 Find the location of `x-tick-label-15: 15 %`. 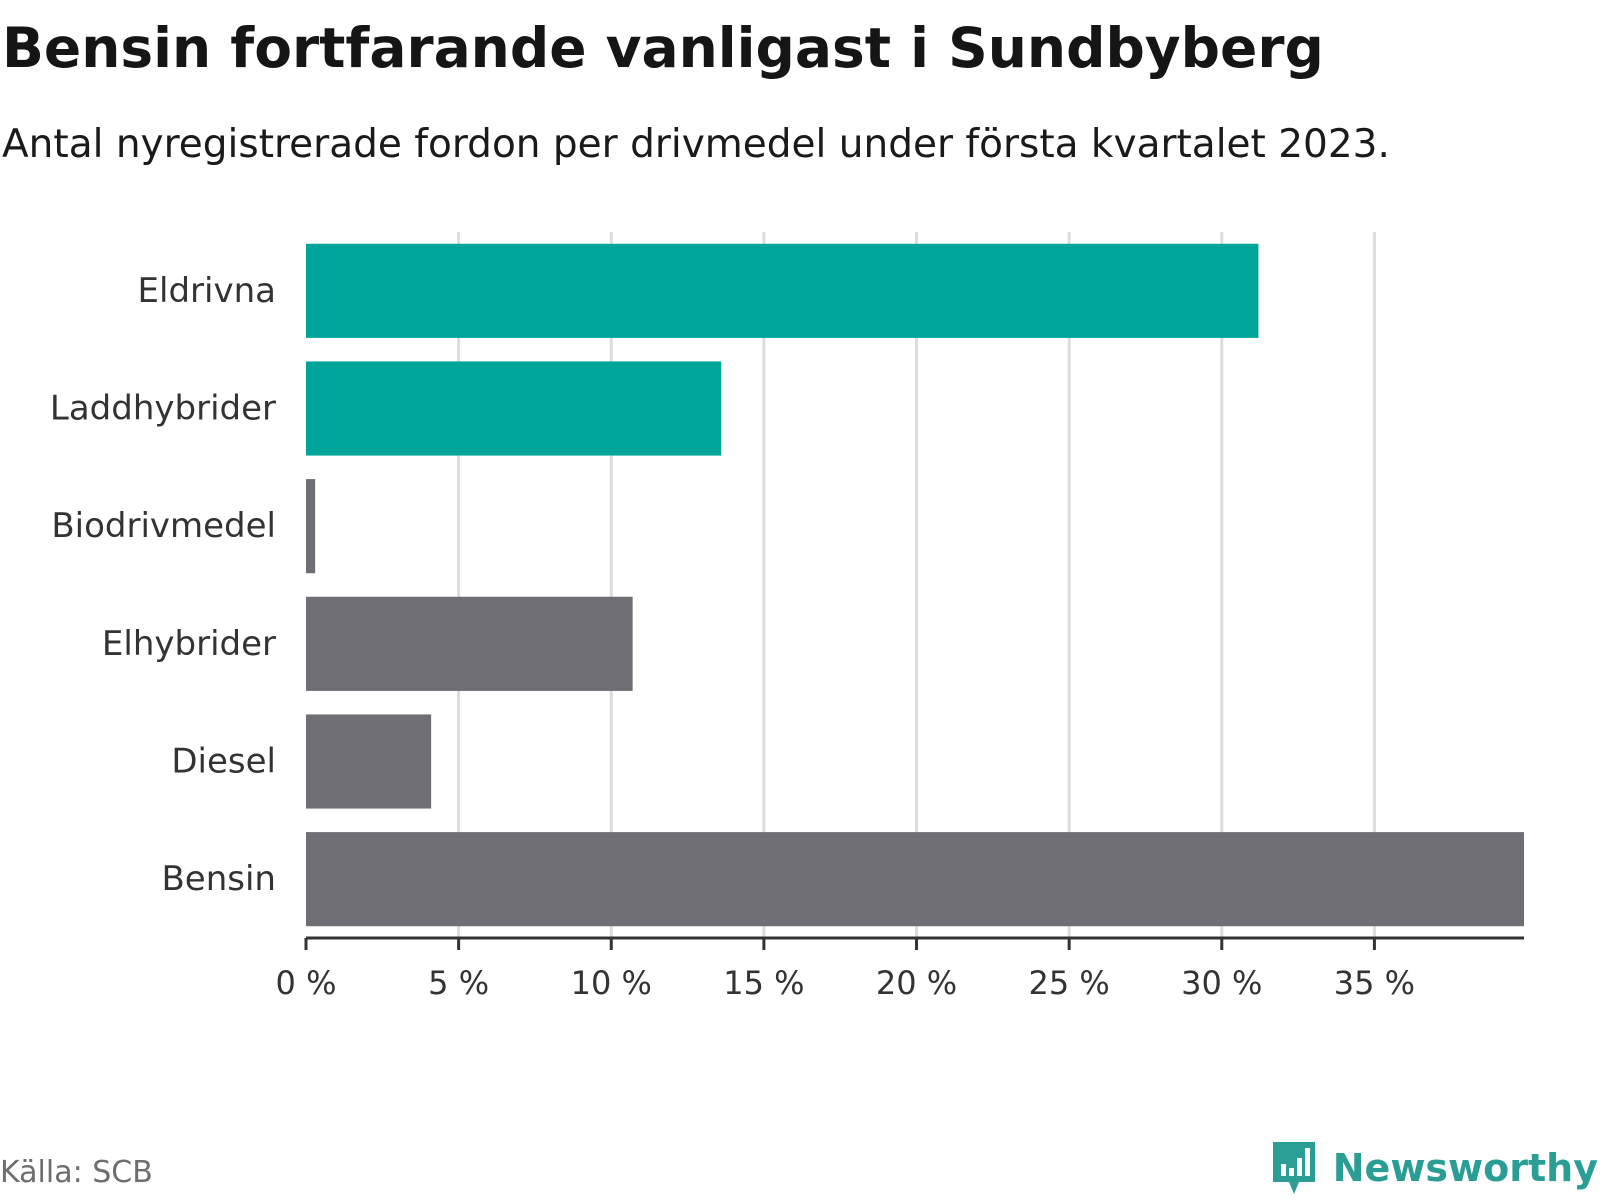

x-tick-label-15: 15 % is located at coordinates (763, 983).